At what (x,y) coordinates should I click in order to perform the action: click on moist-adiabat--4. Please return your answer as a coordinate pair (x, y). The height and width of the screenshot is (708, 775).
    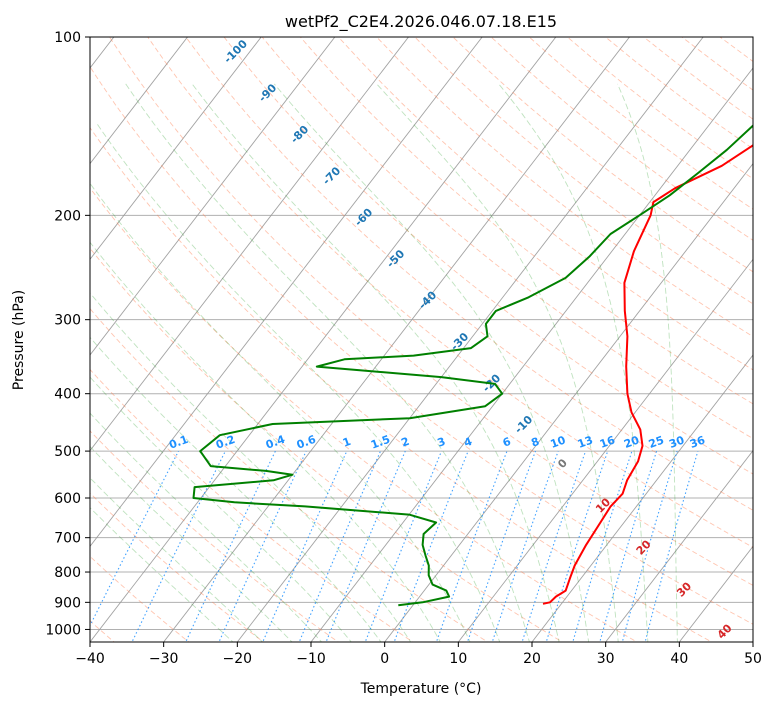
    Looking at the image, I should click on (221, 509).